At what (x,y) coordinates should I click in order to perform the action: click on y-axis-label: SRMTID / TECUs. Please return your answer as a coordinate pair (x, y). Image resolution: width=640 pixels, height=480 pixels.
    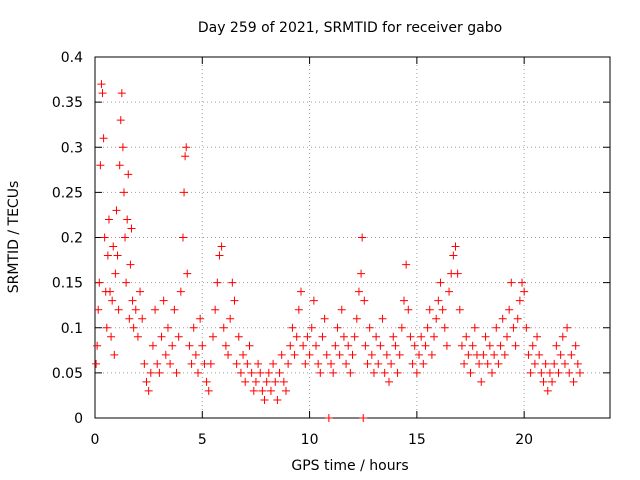
    Looking at the image, I should click on (14, 237).